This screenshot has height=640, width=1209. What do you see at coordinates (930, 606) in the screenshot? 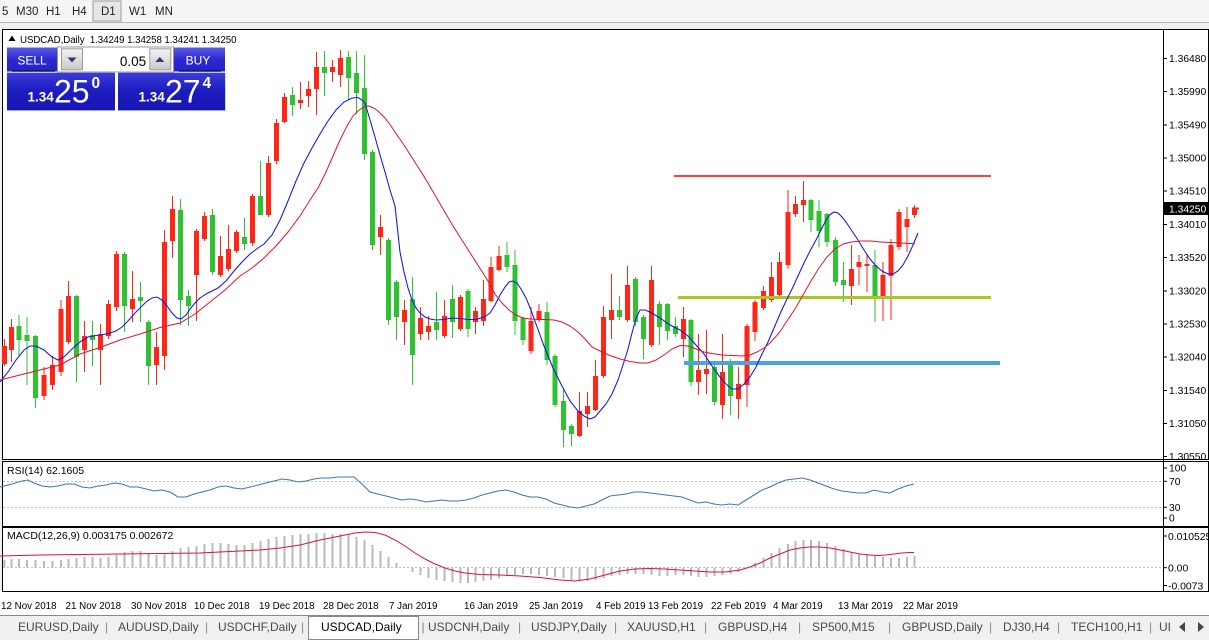
I see `svg-text: 22 Mar 2019` at bounding box center [930, 606].